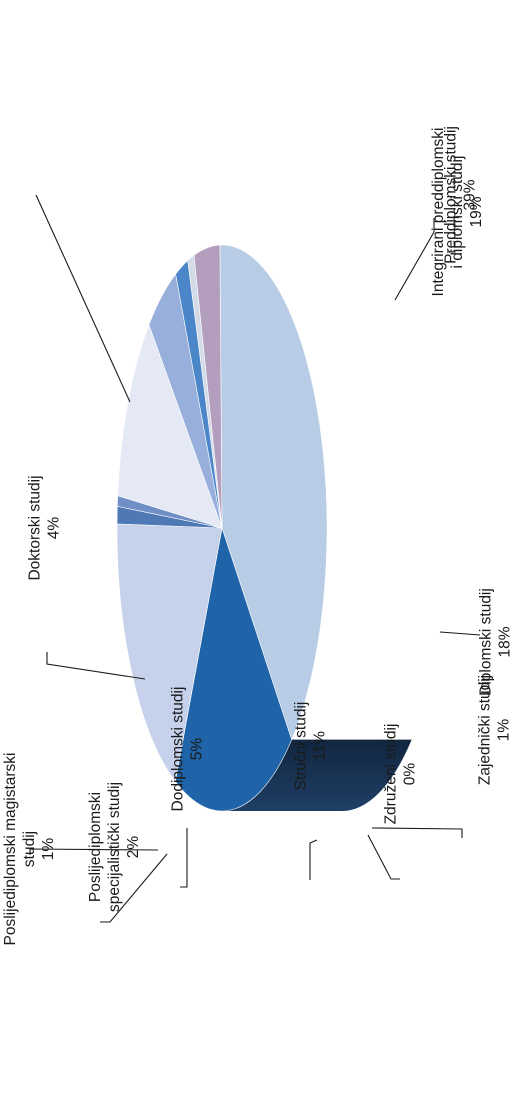  I want to click on label-group-poslijediplomski-magistarski-studij: Poslijediplomski magistarski studij 1%, so click(29, 849).